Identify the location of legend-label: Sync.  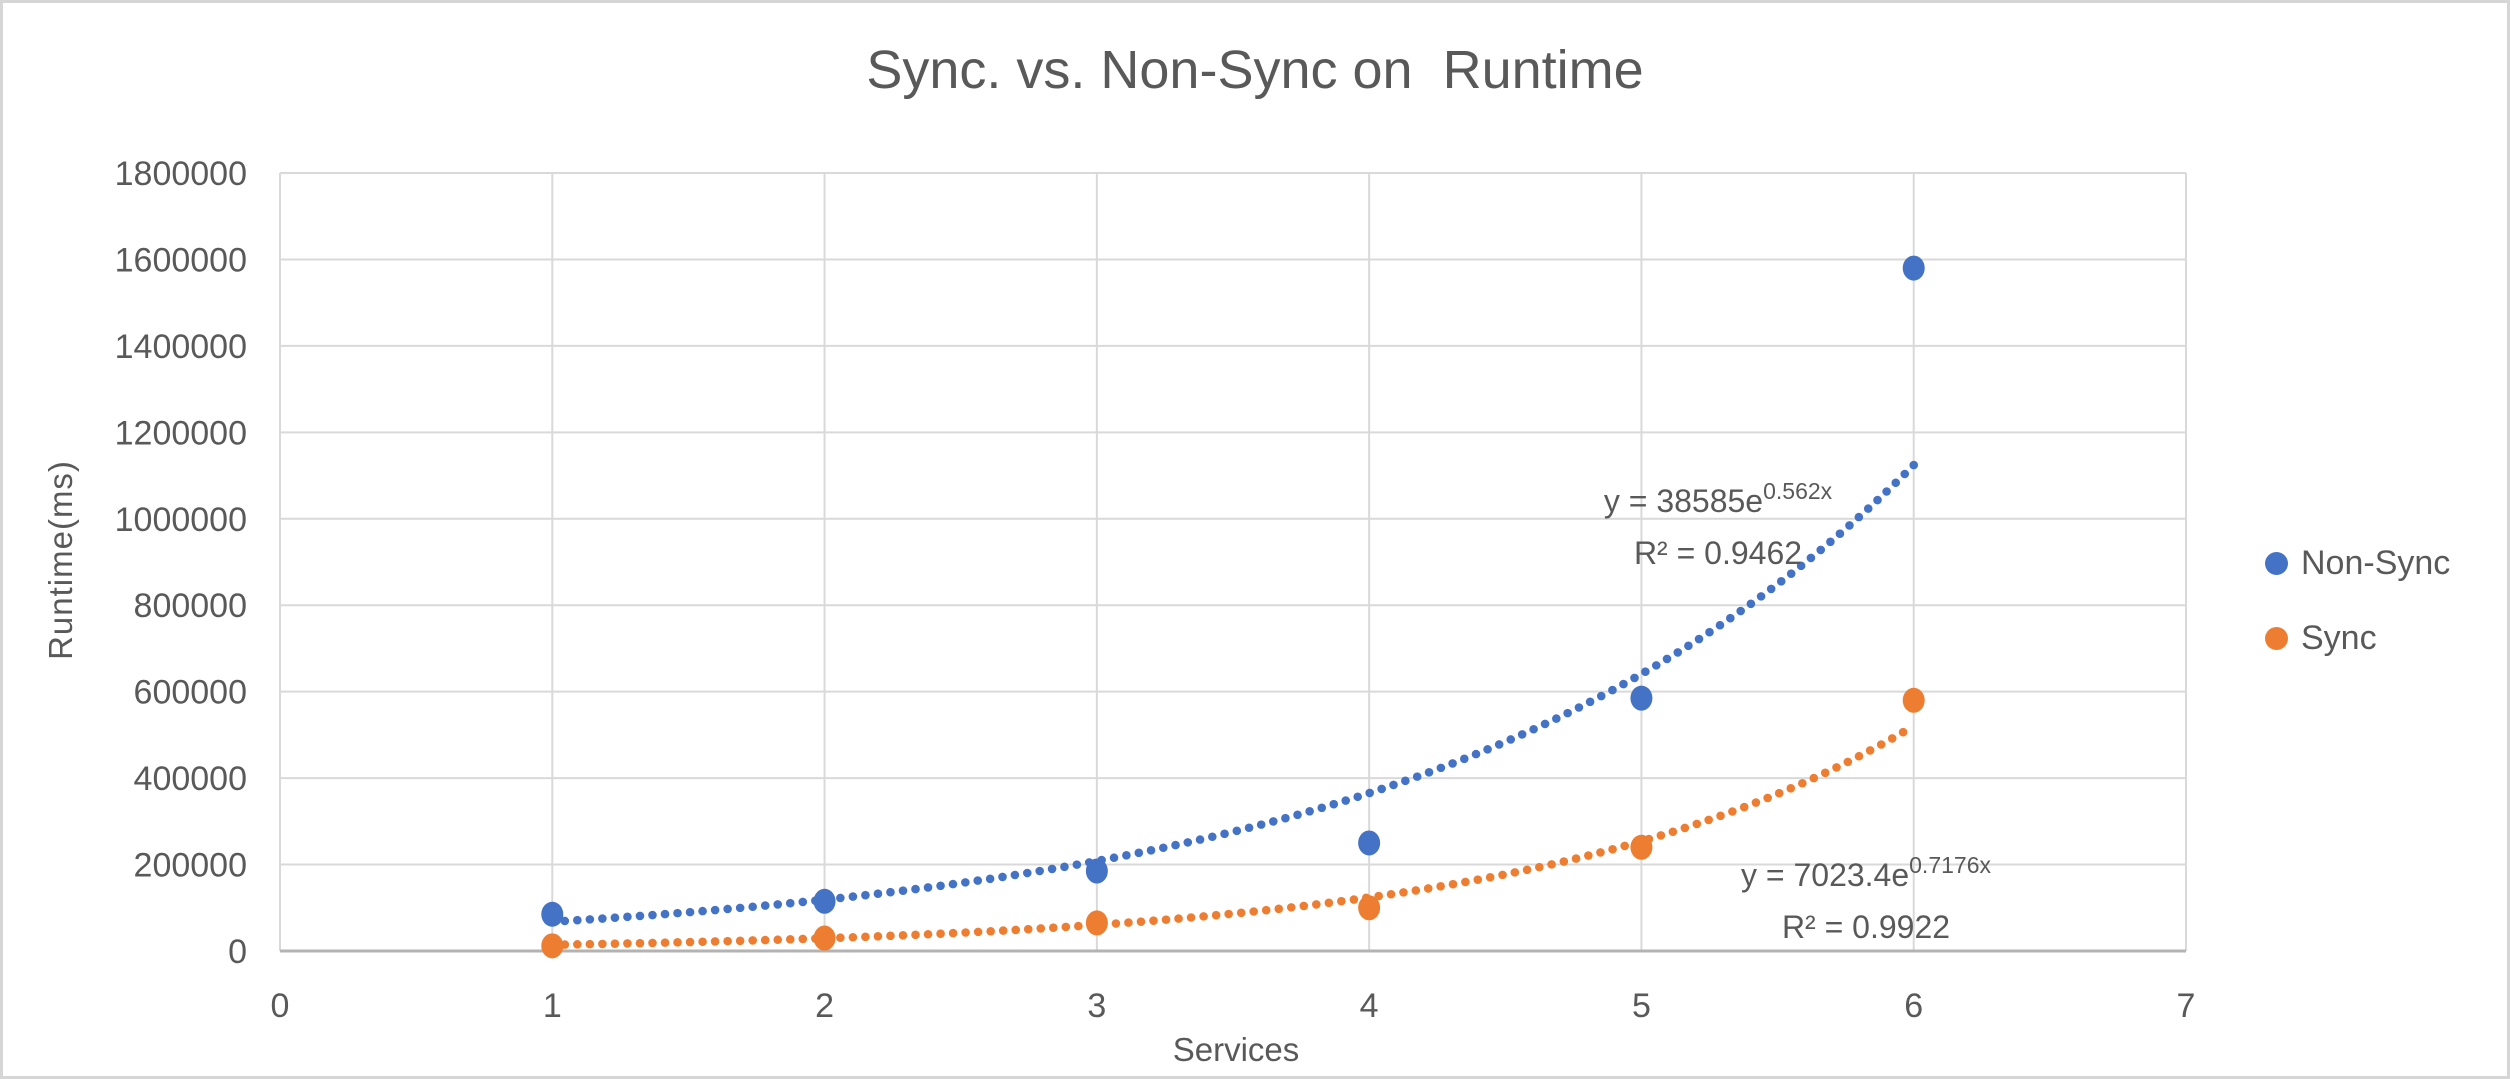
(2339, 637).